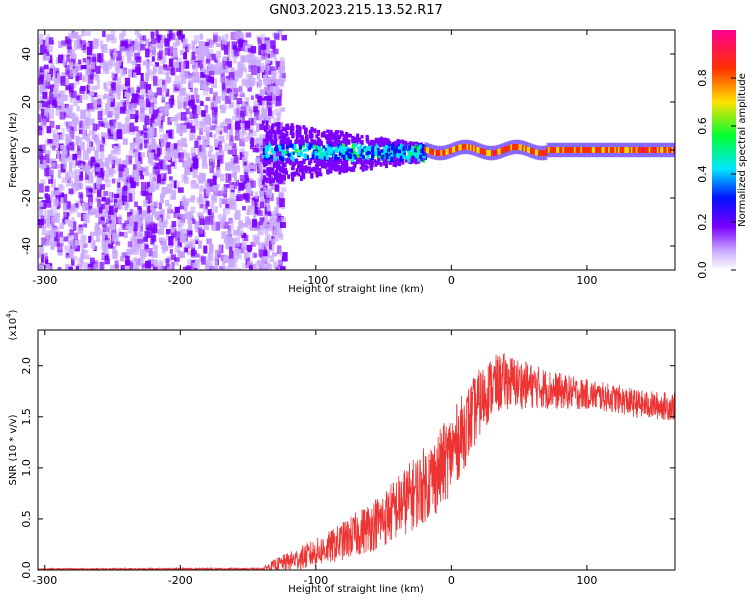 The height and width of the screenshot is (600, 750). What do you see at coordinates (451, 580) in the screenshot?
I see `x-tick-label: 0` at bounding box center [451, 580].